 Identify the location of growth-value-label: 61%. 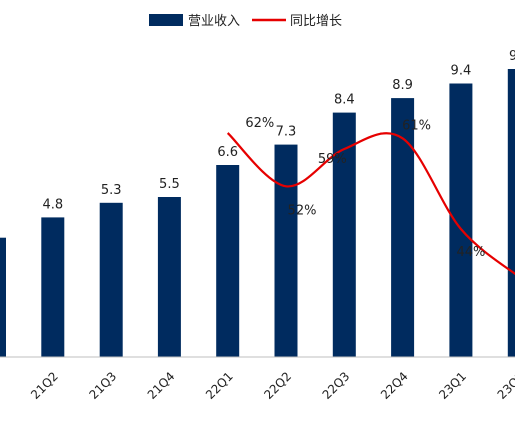
(416, 125).